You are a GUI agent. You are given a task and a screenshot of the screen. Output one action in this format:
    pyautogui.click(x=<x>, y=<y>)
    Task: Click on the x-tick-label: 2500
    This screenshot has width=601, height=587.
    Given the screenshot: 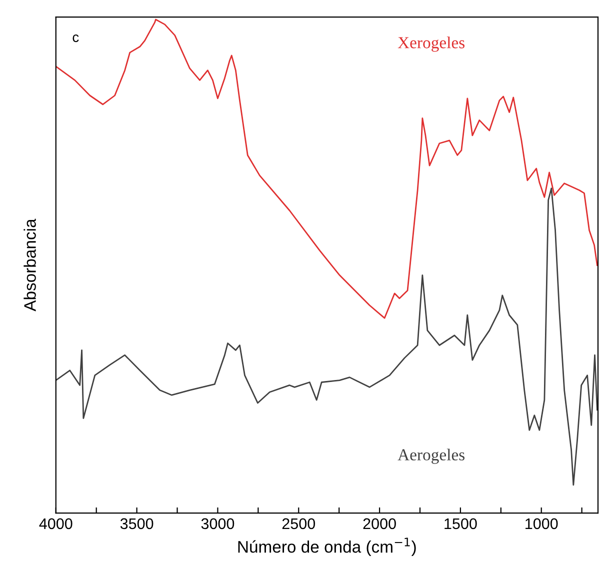 What is the action you would take?
    pyautogui.click(x=299, y=524)
    